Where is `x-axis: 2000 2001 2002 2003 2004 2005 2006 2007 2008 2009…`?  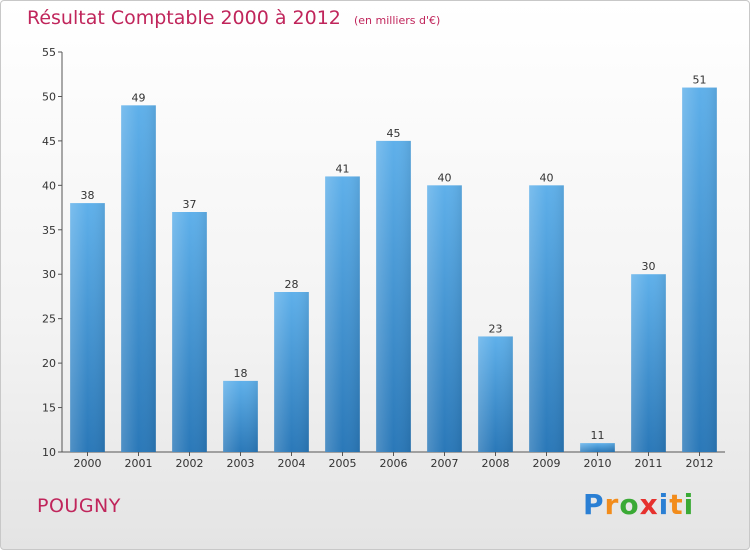 x-axis: 2000 2001 2002 2003 2004 2005 2006 2007 2008 2009… is located at coordinates (393, 460).